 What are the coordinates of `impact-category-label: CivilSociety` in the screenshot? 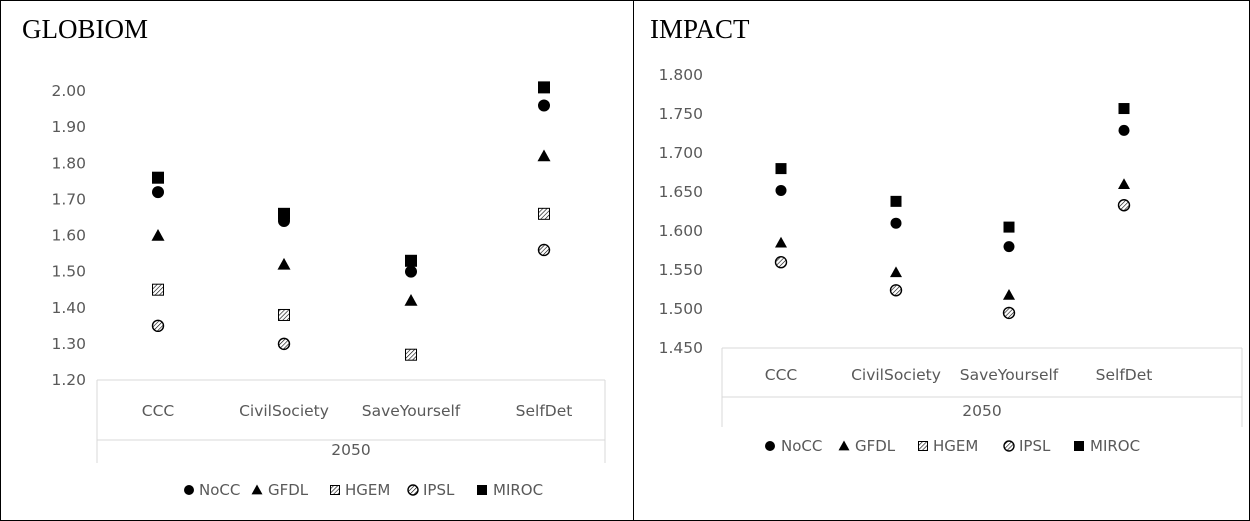 It's located at (896, 375).